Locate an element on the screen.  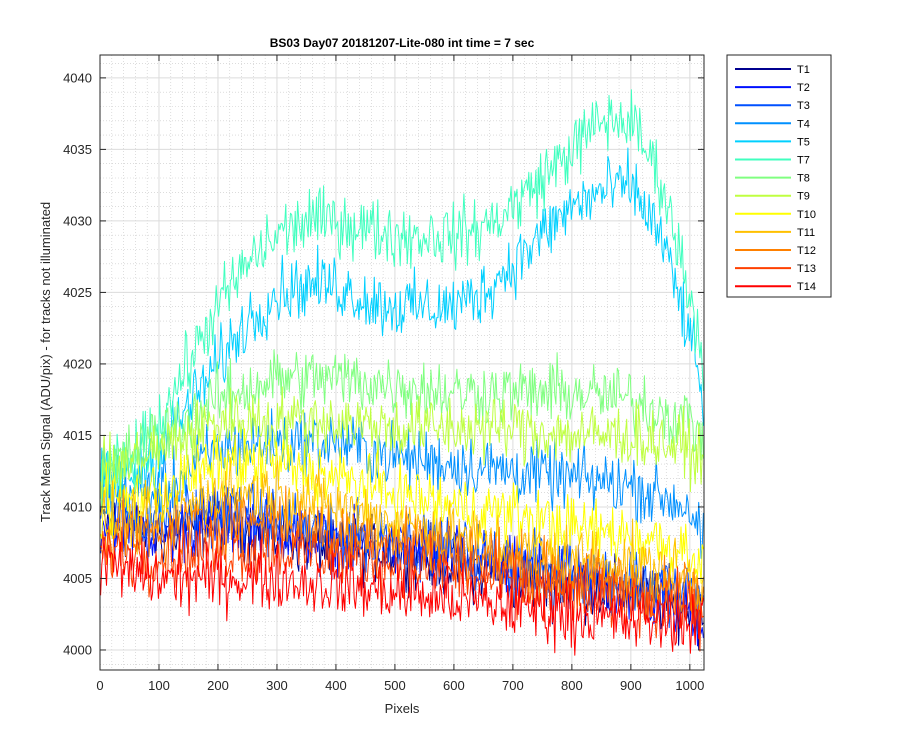
legend-label-T7: T7 is located at coordinates (803, 161).